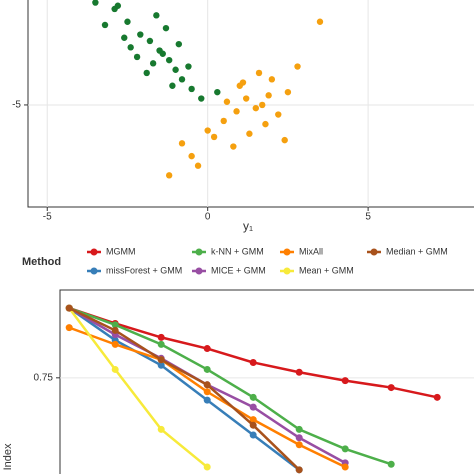 This screenshot has height=474, width=474. What do you see at coordinates (138, 387) in the screenshot?
I see `series-line` at bounding box center [138, 387].